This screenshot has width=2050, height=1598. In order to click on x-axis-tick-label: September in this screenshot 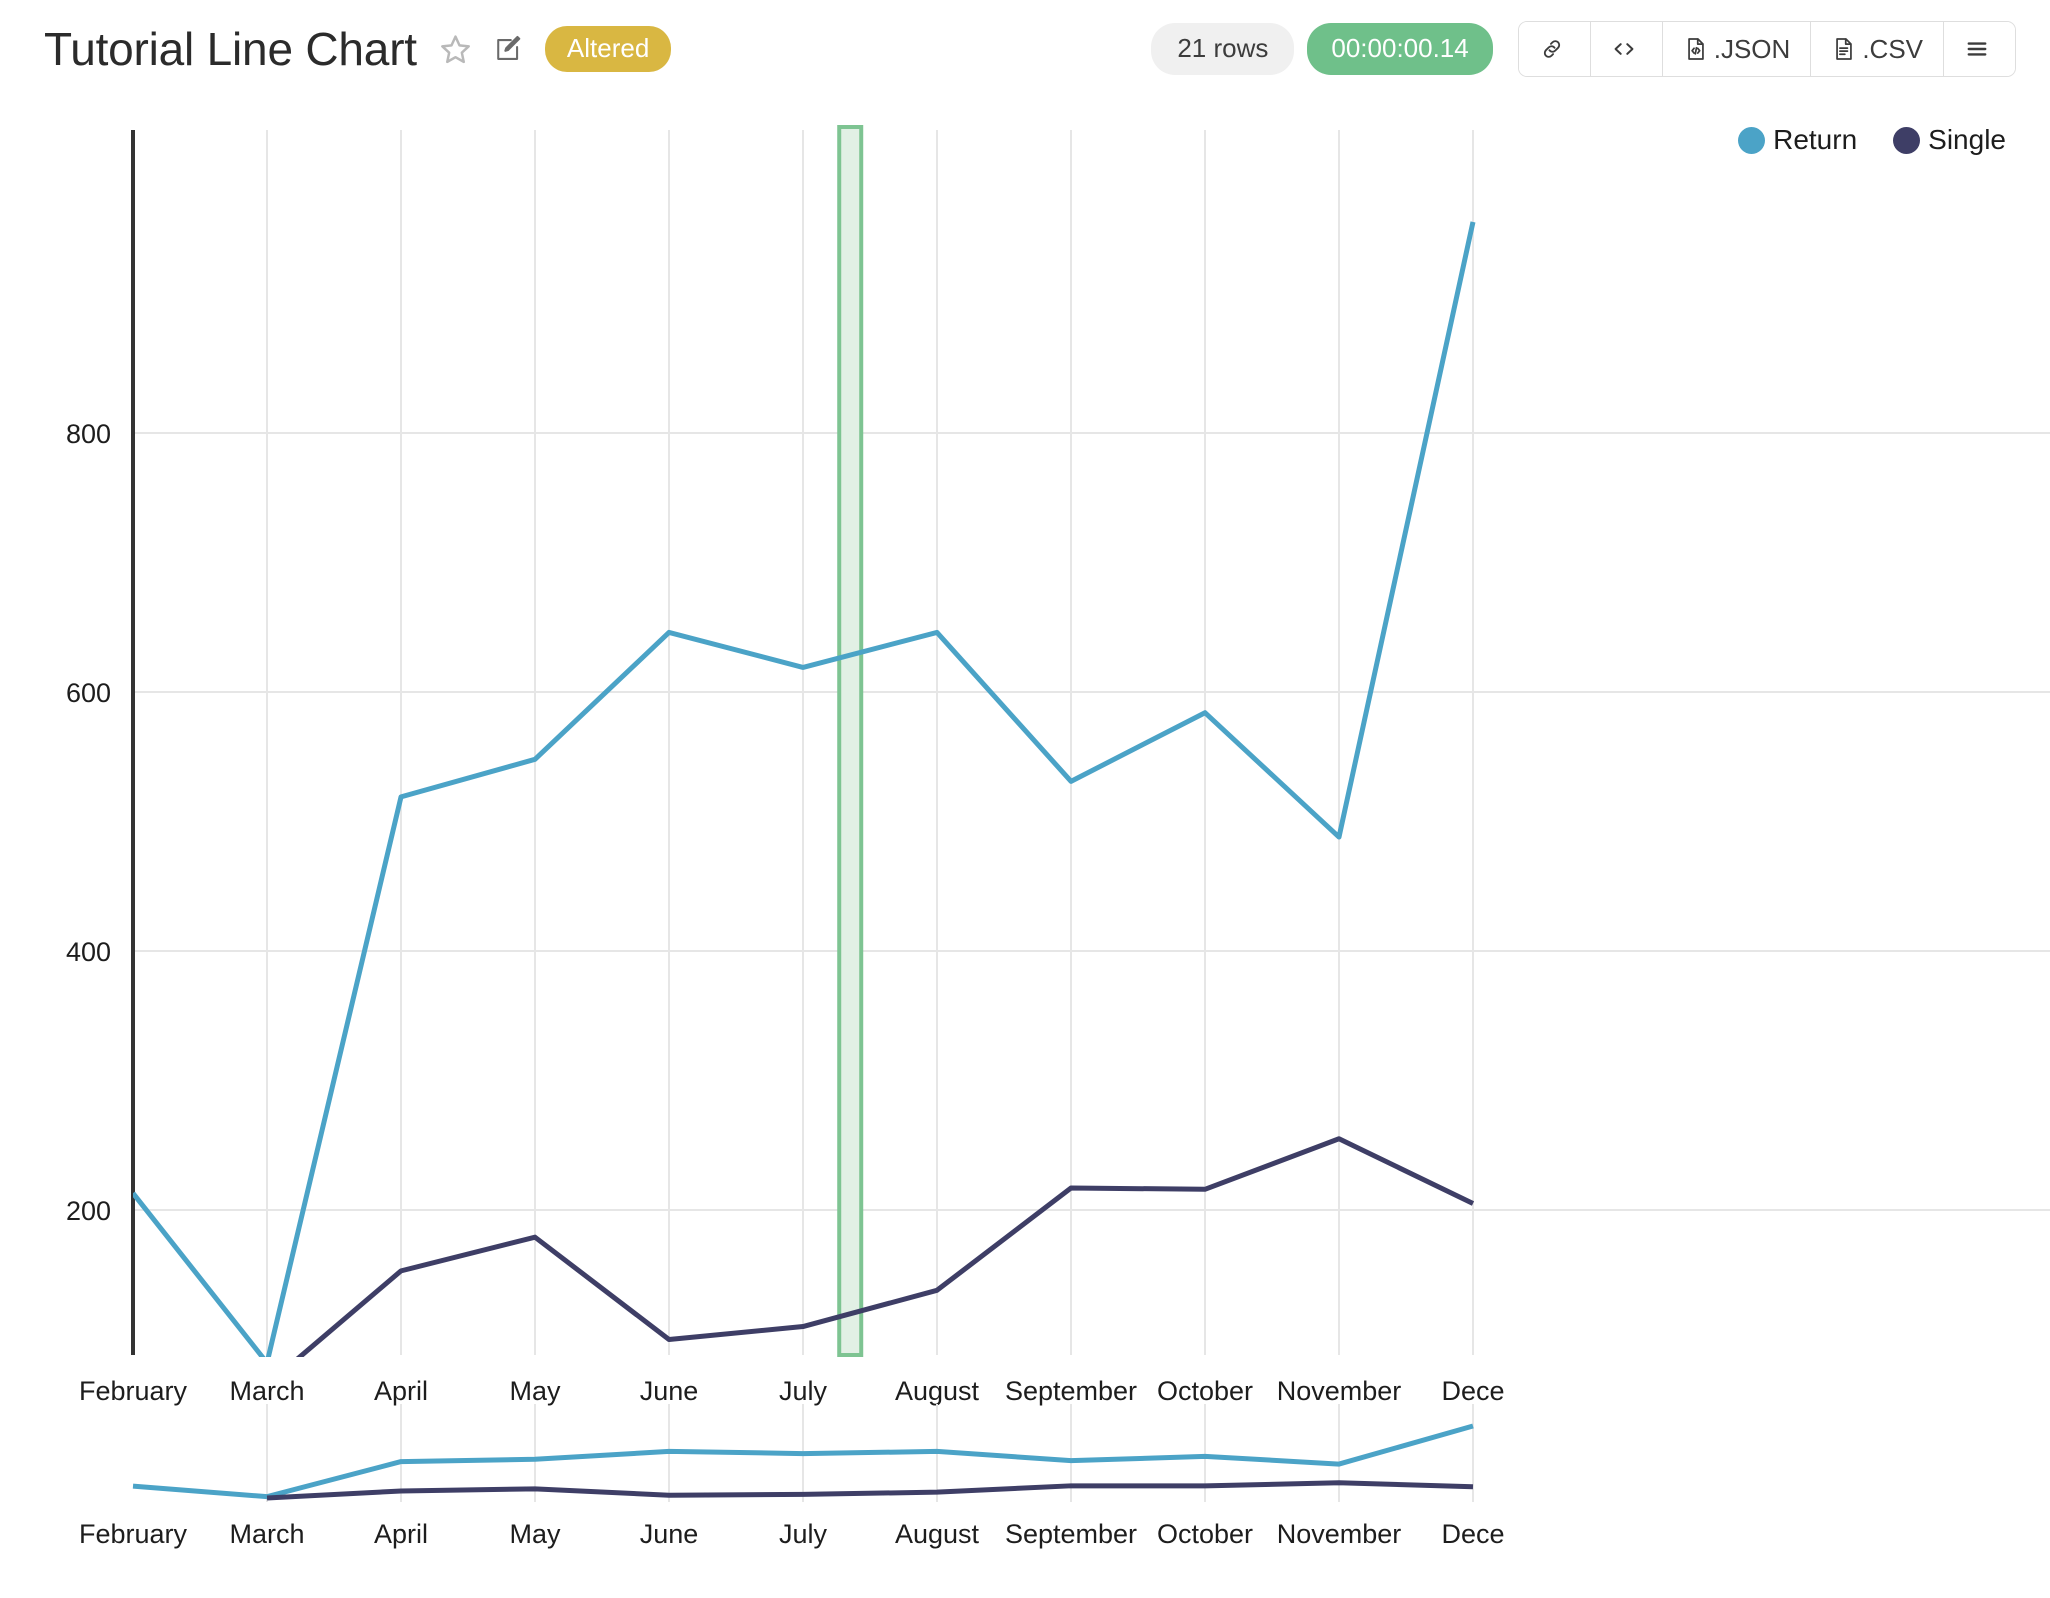, I will do `click(1071, 1391)`.